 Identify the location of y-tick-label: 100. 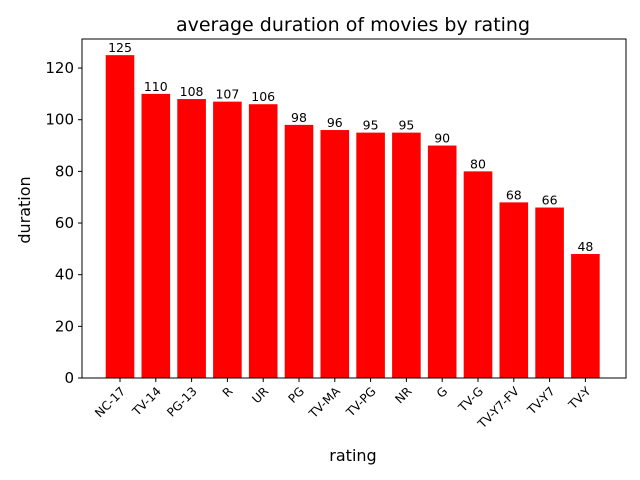
(59, 120).